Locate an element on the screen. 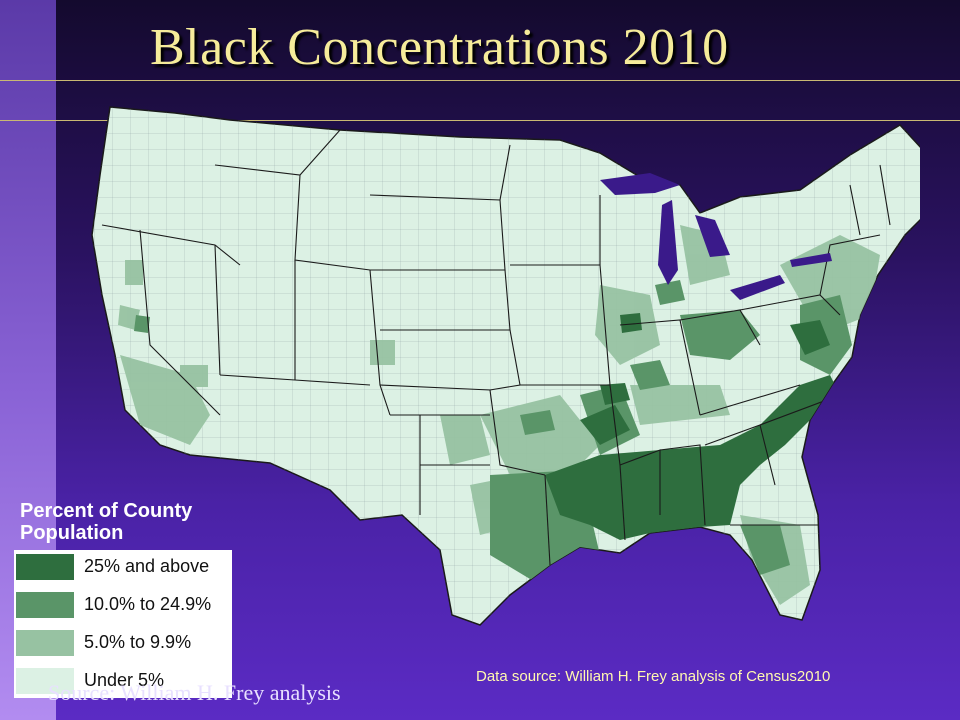  legend-item: Under 5% is located at coordinates (123, 681).